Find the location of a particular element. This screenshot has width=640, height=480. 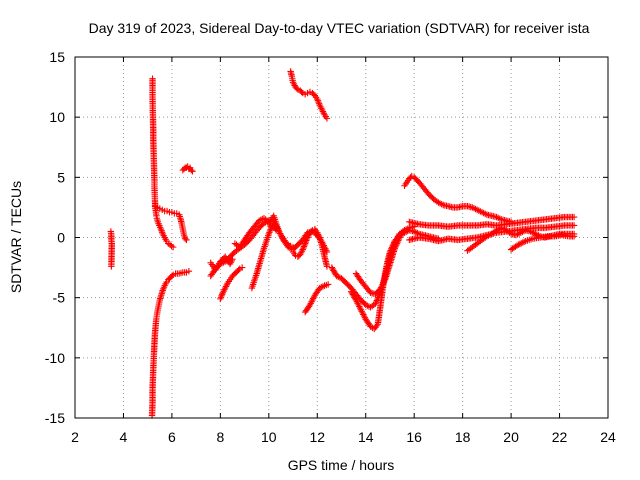

x-tick-label: 8 is located at coordinates (220, 437).